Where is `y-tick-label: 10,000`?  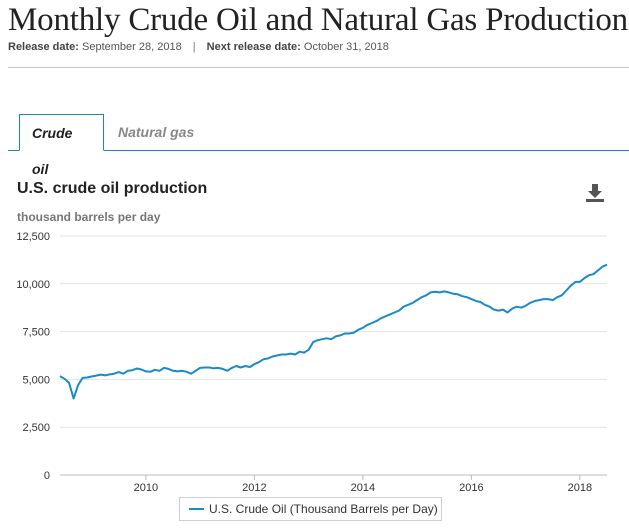 y-tick-label: 10,000 is located at coordinates (33, 285).